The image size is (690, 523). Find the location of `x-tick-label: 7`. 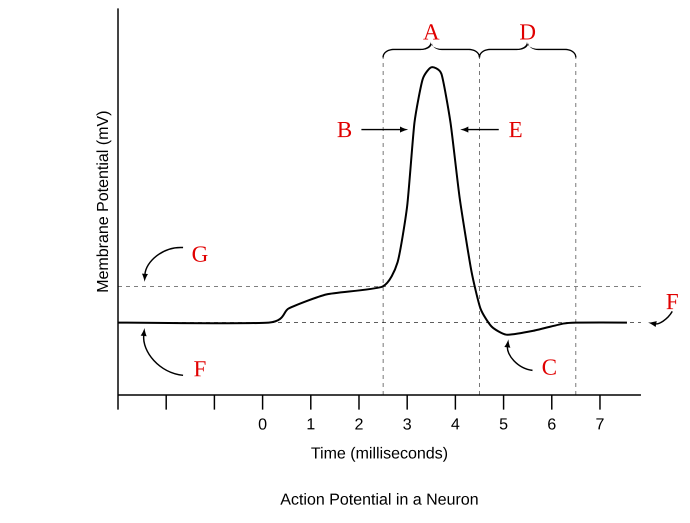

x-tick-label: 7 is located at coordinates (600, 424).